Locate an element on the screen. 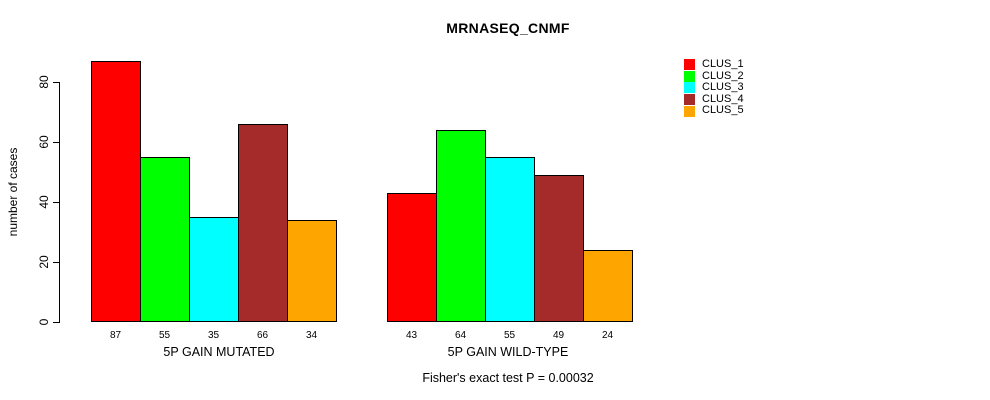 The height and width of the screenshot is (400, 990). legend-label: CLUS_5 is located at coordinates (723, 110).